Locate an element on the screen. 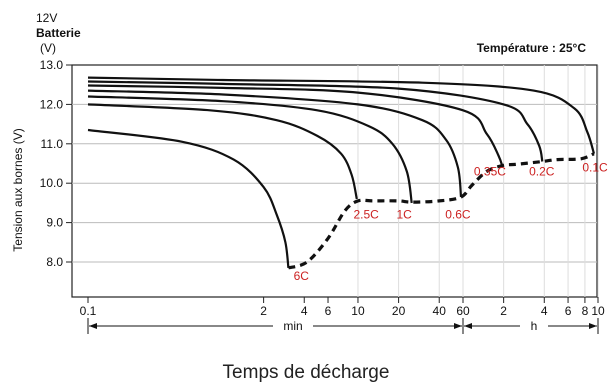  x-ticks: 0.1 2 4 6 10 20 40 60 2 4 6 8 10 is located at coordinates (342, 307).